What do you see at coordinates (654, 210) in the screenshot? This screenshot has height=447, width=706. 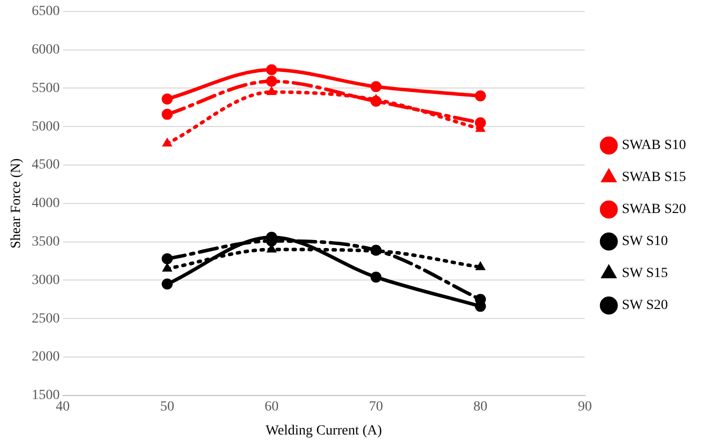 I see `legend-label: SWAB S20` at bounding box center [654, 210].